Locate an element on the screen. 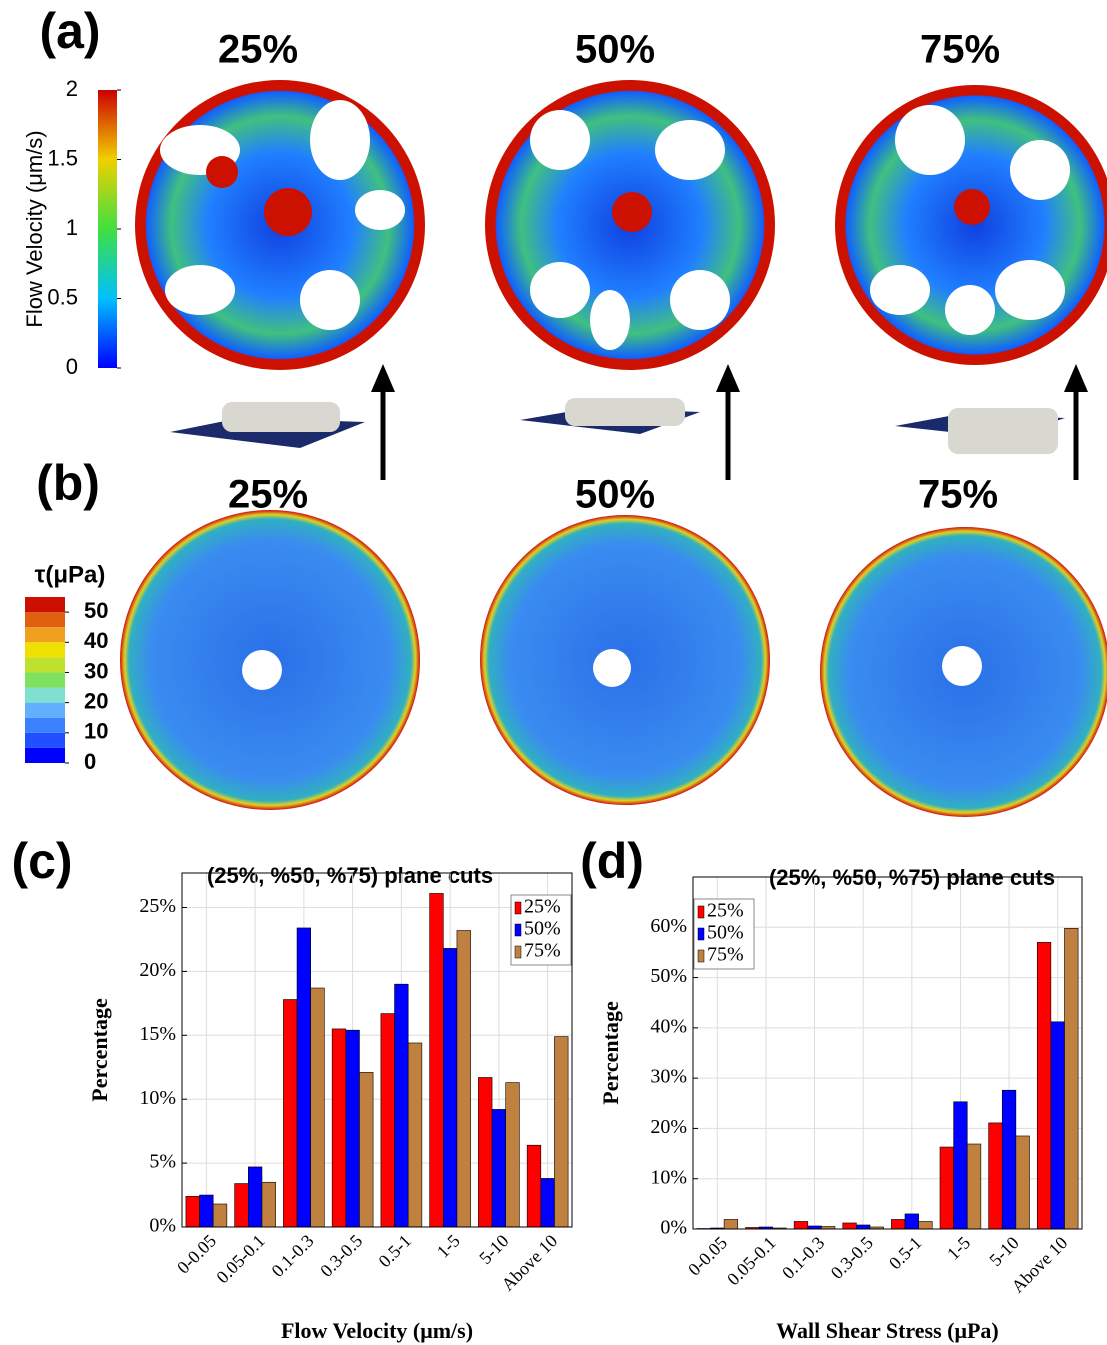 This screenshot has height=1345, width=1107. colorbar-tick-label: 40 is located at coordinates (96, 640).